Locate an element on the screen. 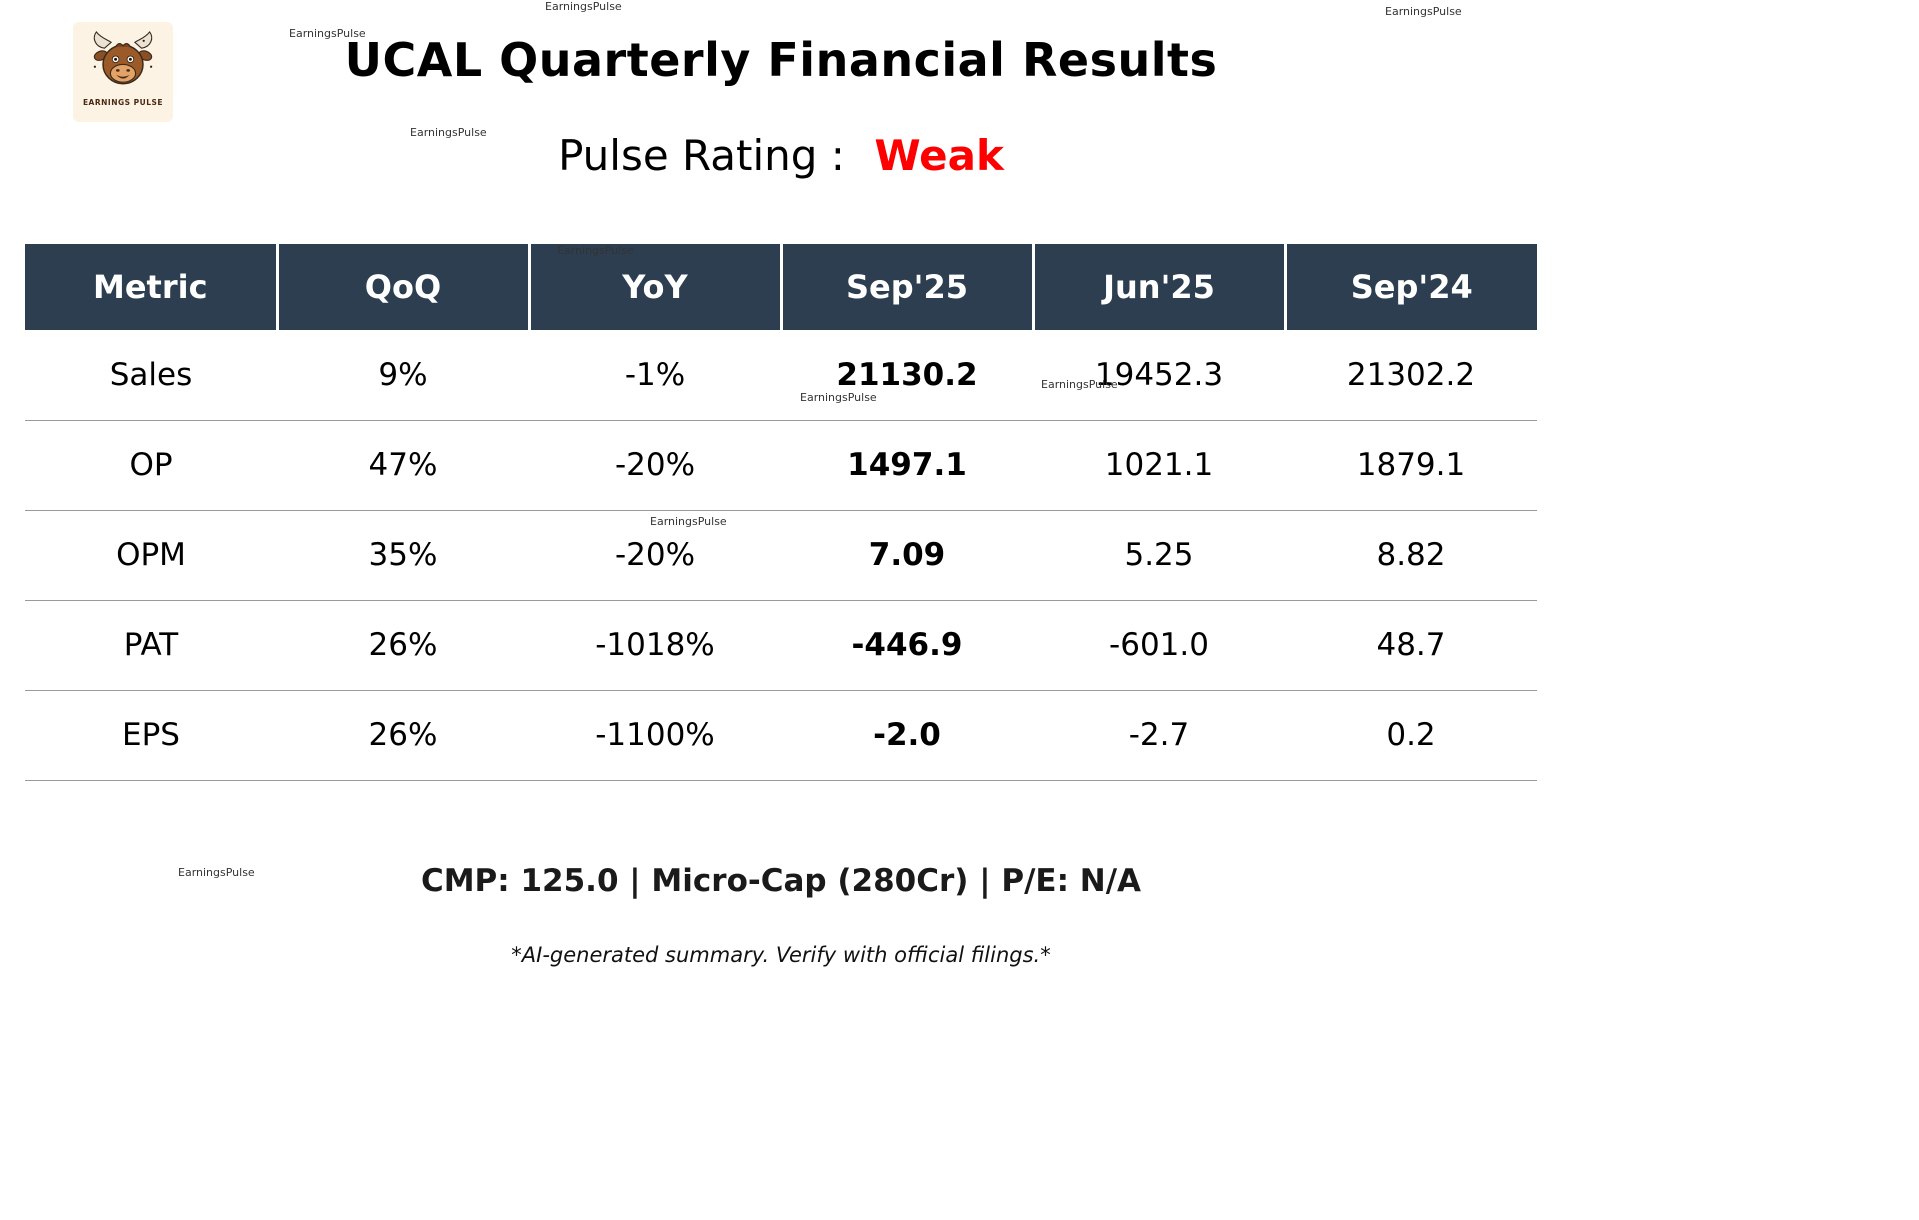 This screenshot has height=1220, width=1919. opm-metric-cell: OPM is located at coordinates (151, 555).